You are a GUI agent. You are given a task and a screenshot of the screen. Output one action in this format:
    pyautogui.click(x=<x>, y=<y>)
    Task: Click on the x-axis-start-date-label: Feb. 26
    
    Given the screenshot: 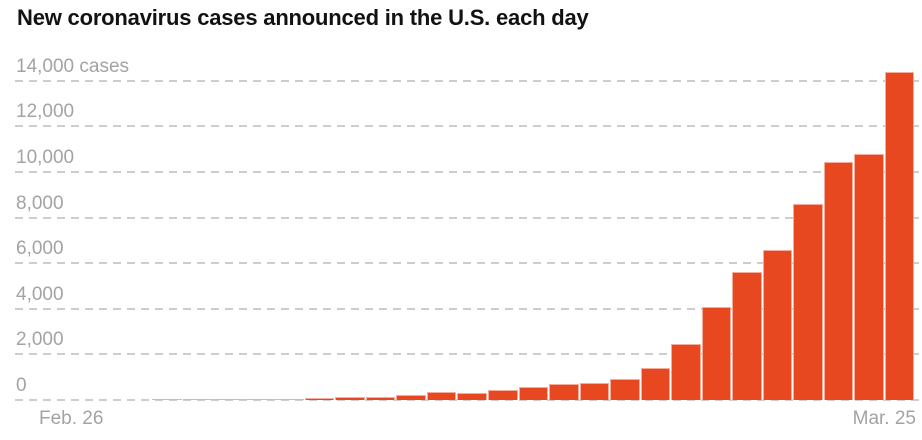 What is the action you would take?
    pyautogui.click(x=71, y=418)
    